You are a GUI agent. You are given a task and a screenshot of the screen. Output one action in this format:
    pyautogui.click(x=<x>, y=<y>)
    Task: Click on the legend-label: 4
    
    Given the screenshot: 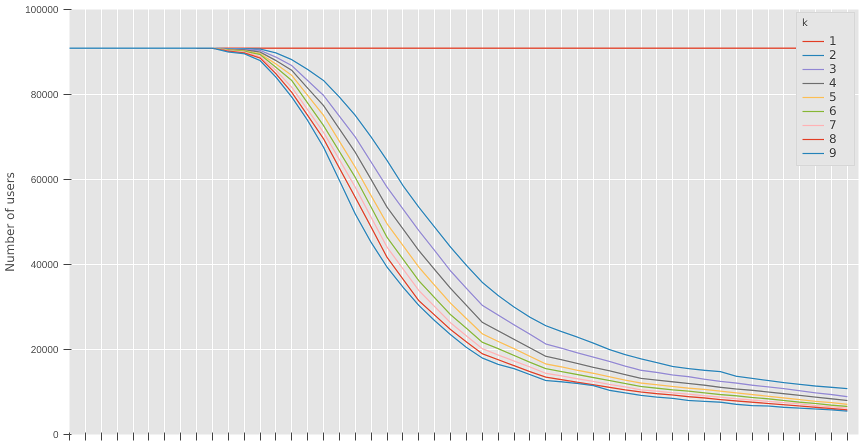 What is the action you would take?
    pyautogui.click(x=833, y=83)
    